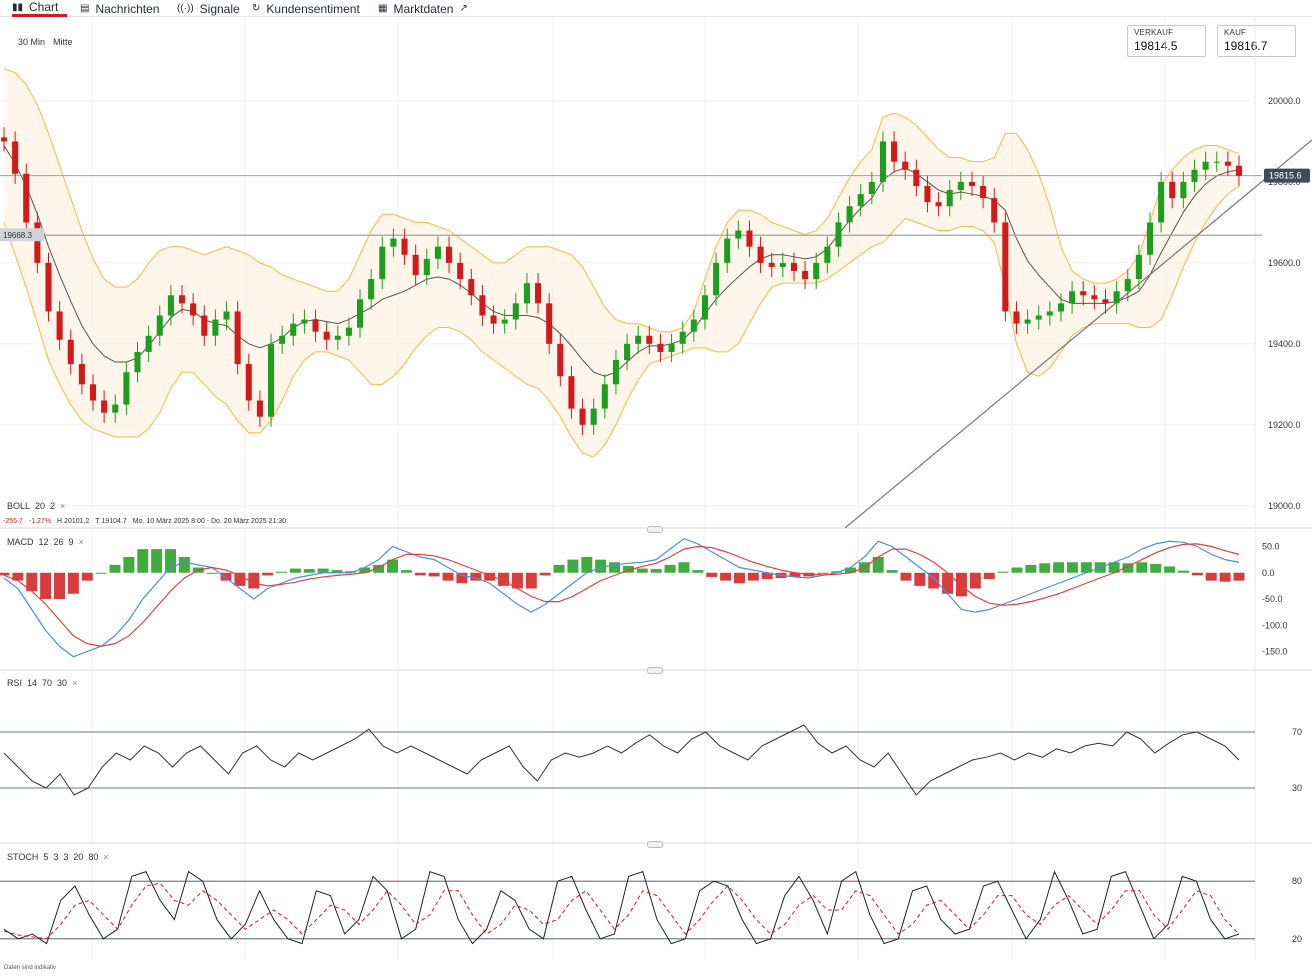 The height and width of the screenshot is (979, 1312). I want to click on tab-nachrichten: ▤ Nachrichten, so click(119, 8).